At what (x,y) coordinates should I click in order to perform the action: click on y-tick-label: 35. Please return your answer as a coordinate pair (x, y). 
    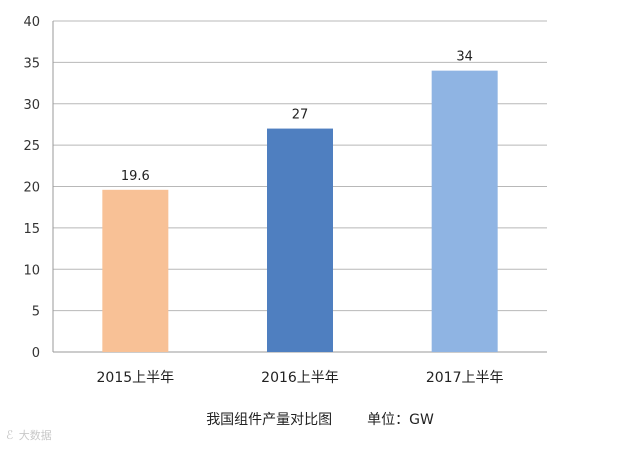
    Looking at the image, I should click on (31, 63).